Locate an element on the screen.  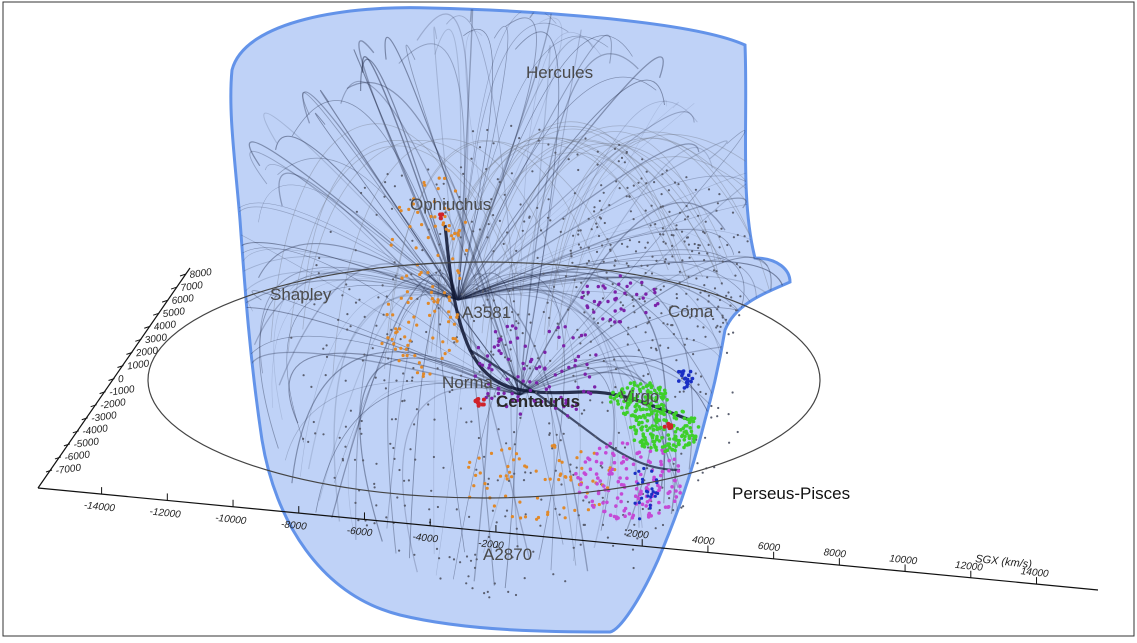
vertical-axis-tick-label: -3000 is located at coordinates (104, 417).